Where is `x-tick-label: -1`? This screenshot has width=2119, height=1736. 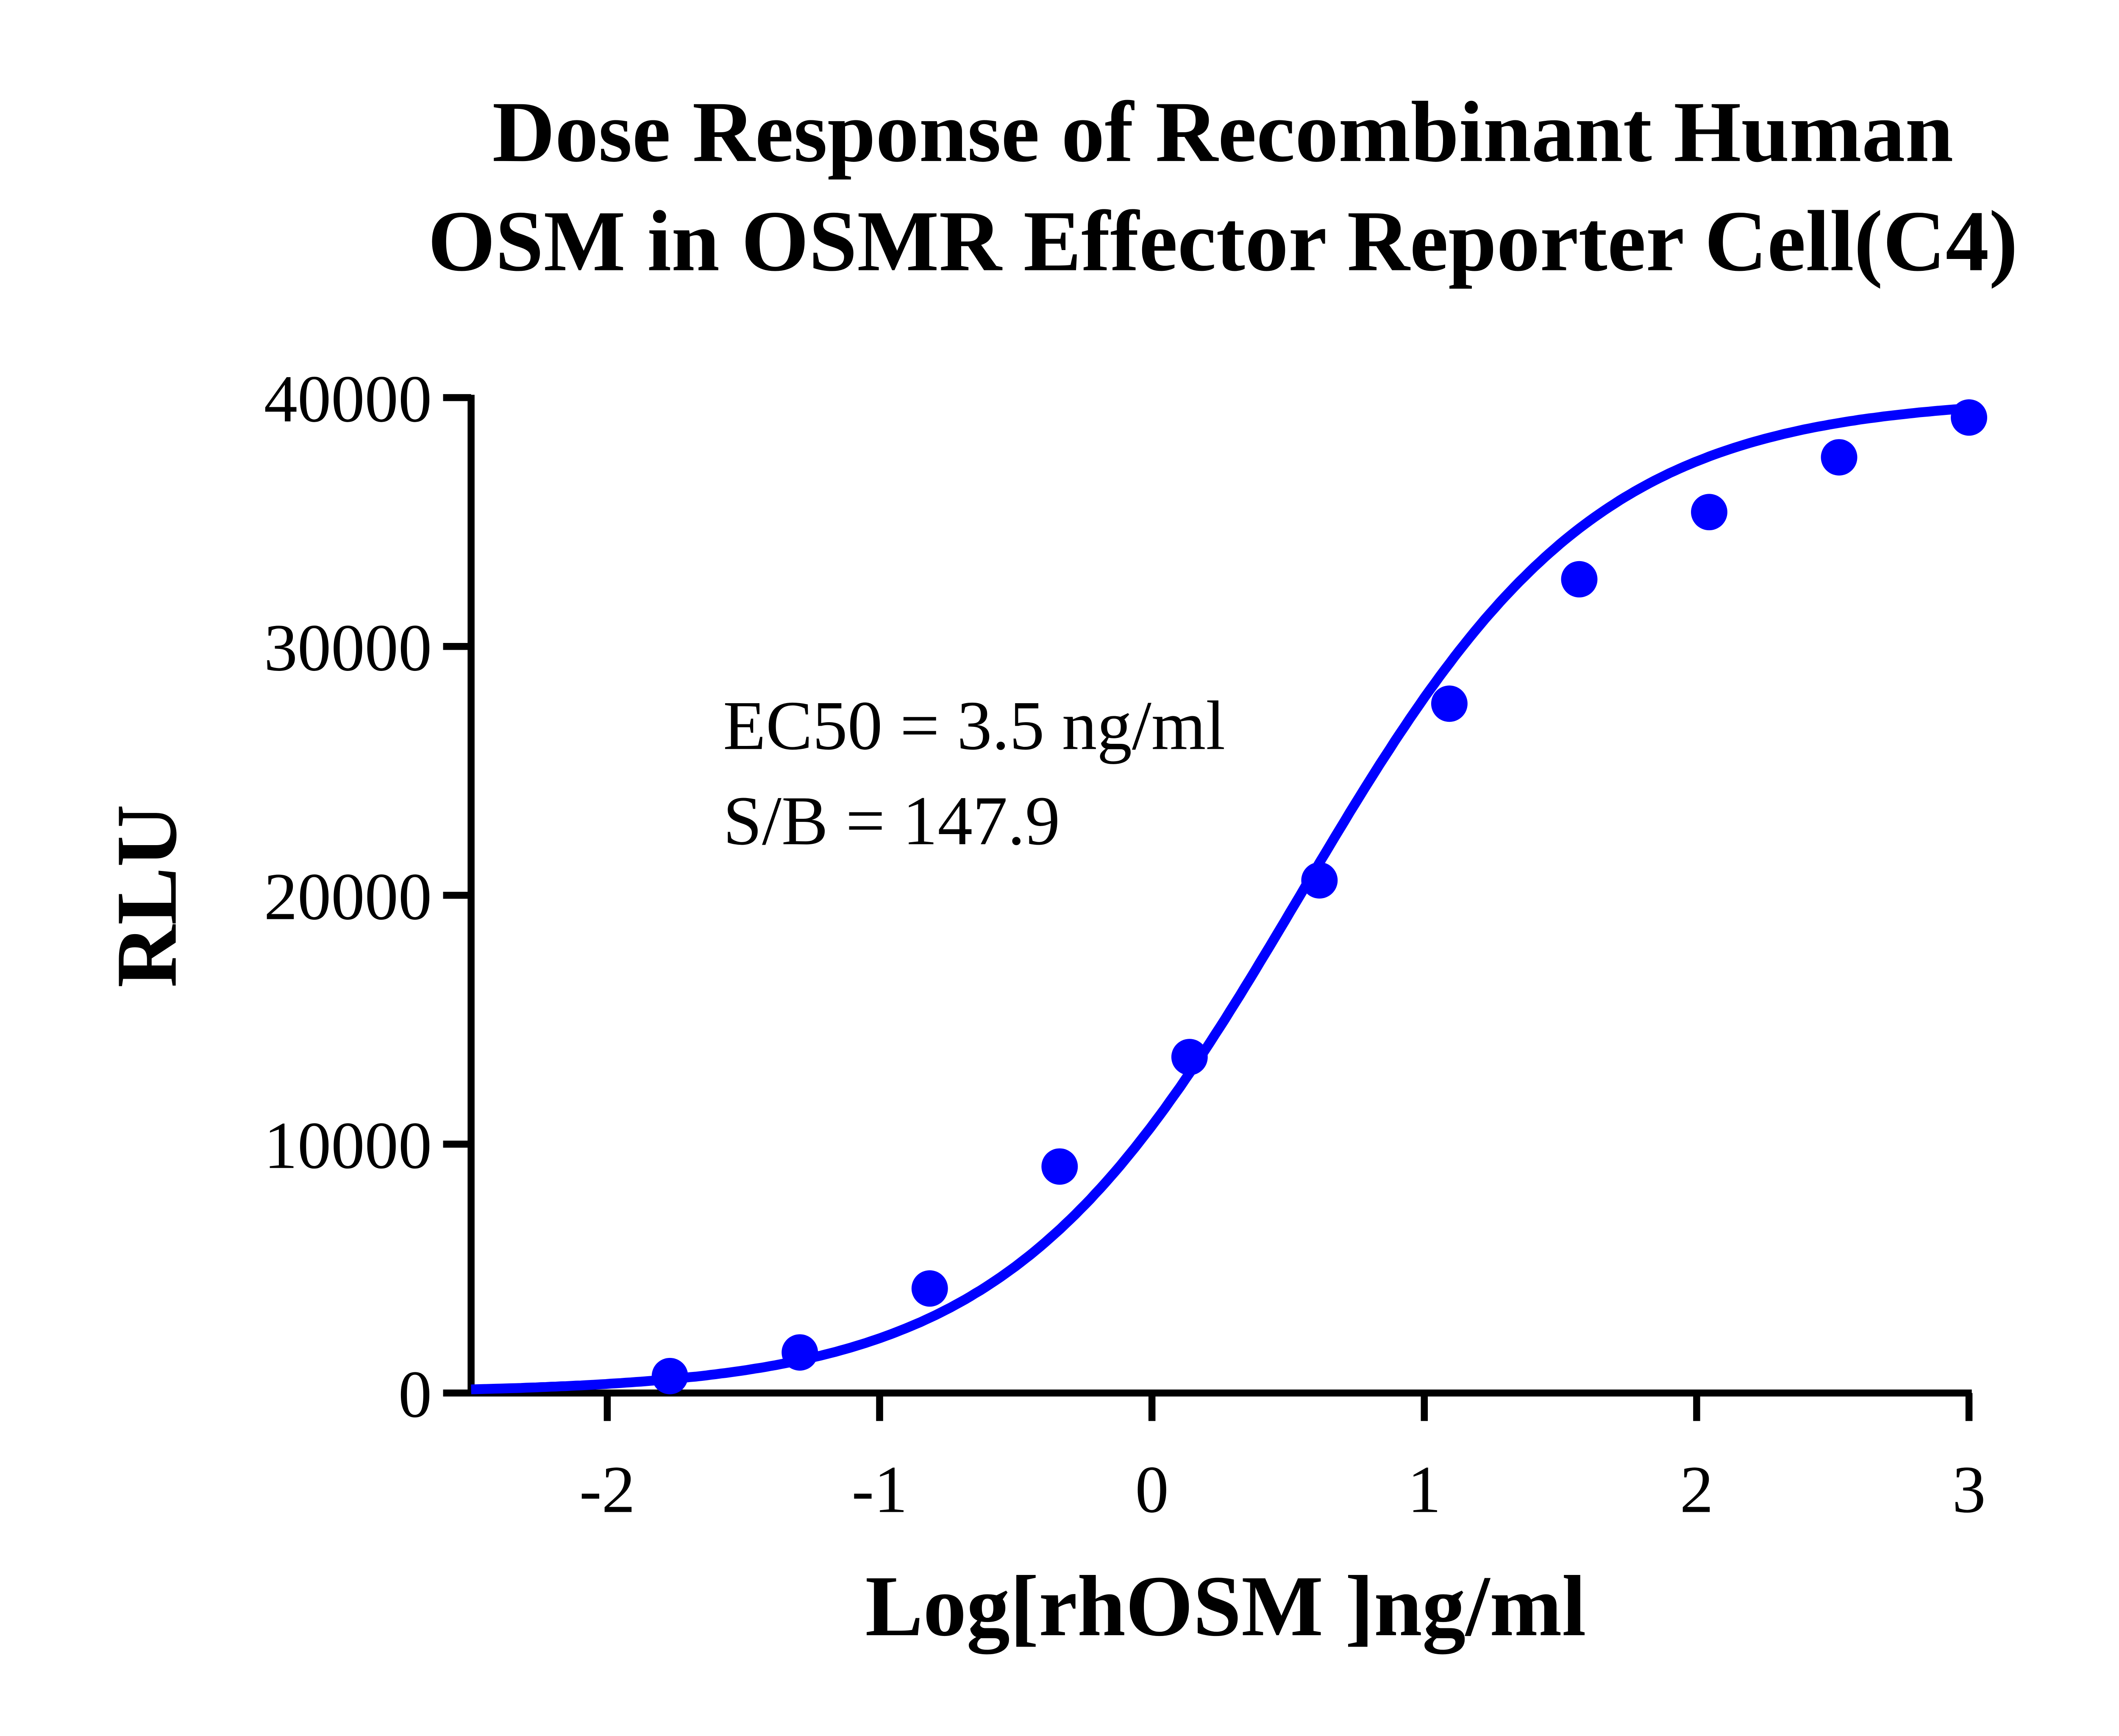
x-tick-label: -1 is located at coordinates (879, 1489).